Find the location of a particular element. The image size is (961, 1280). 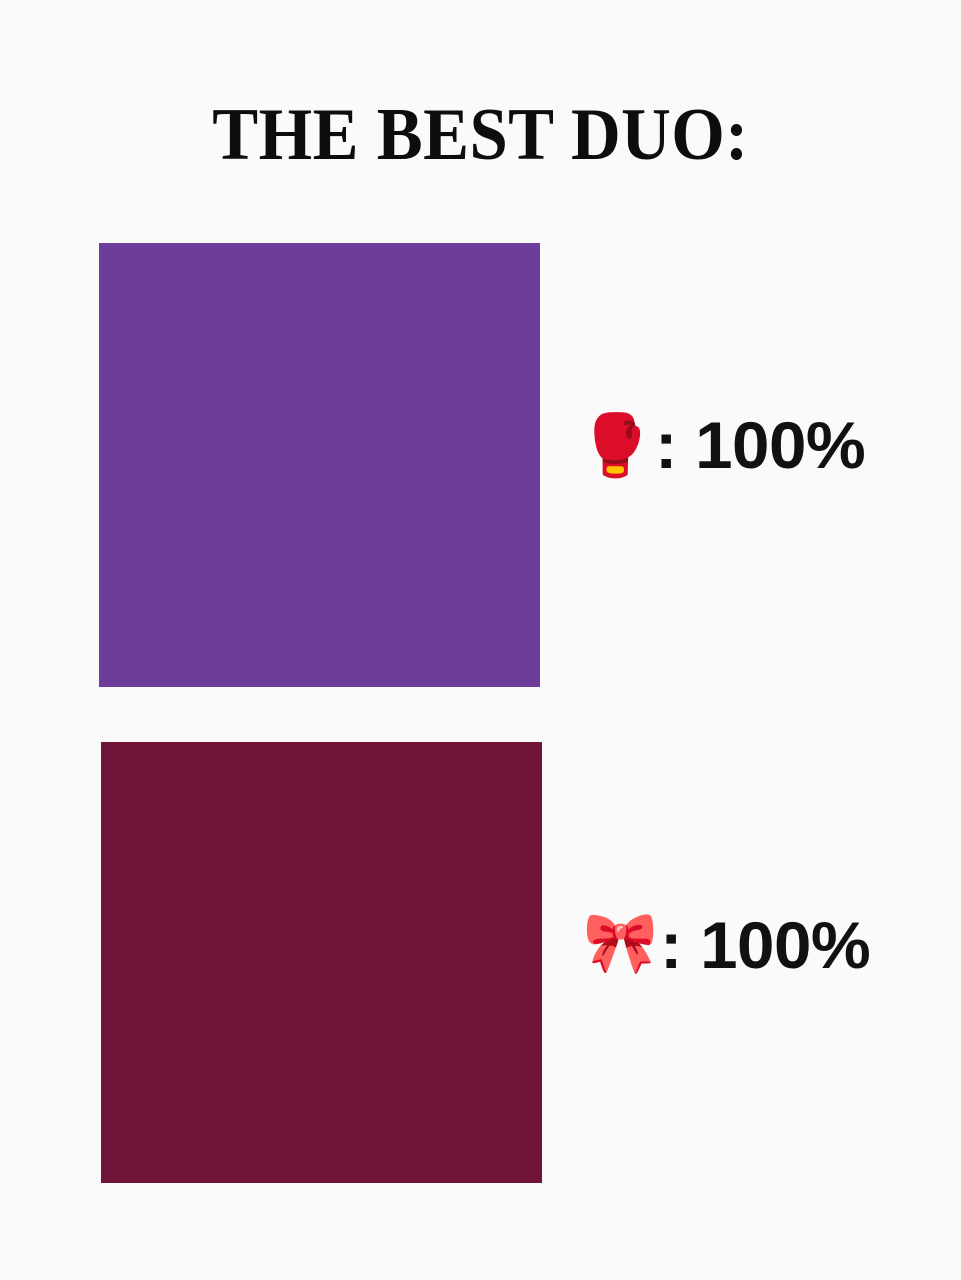

stat-row: 🎀 : 100% is located at coordinates (726, 945).